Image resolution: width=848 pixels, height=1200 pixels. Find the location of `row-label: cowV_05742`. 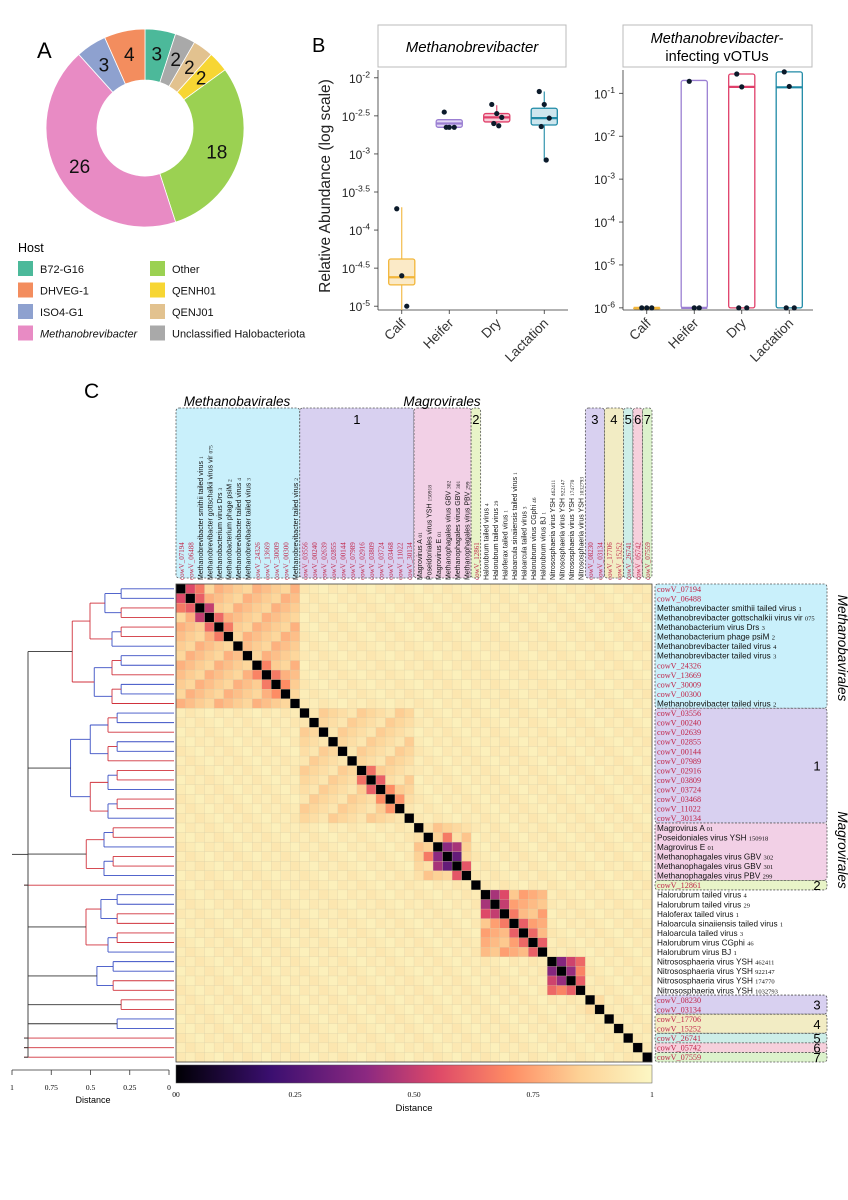

row-label: cowV_05742 is located at coordinates (679, 1048).